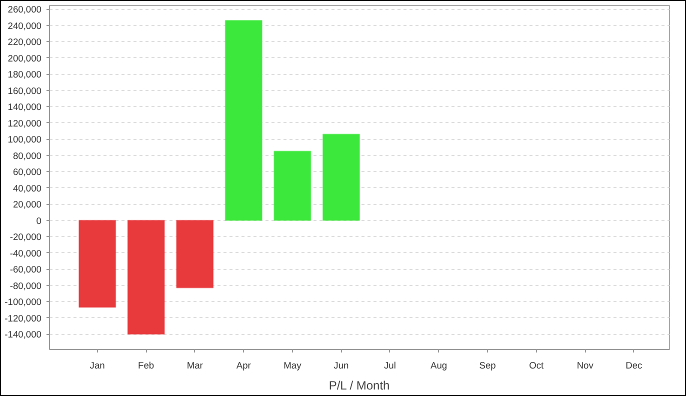 This screenshot has width=688, height=398. I want to click on x-tick-label: Dec, so click(634, 365).